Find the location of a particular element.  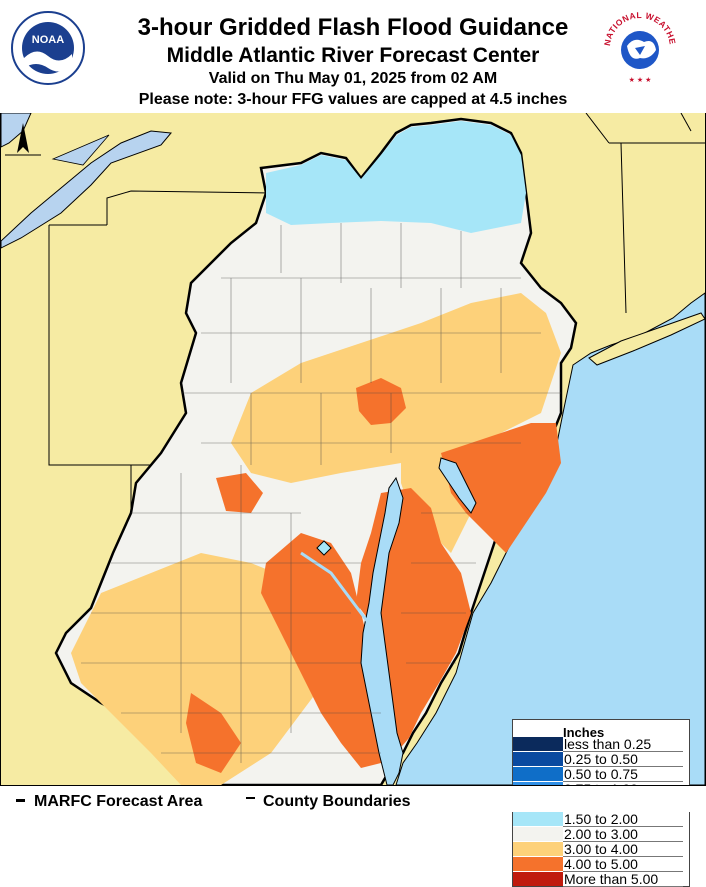

legend-label: less than 0.25 is located at coordinates (608, 744).